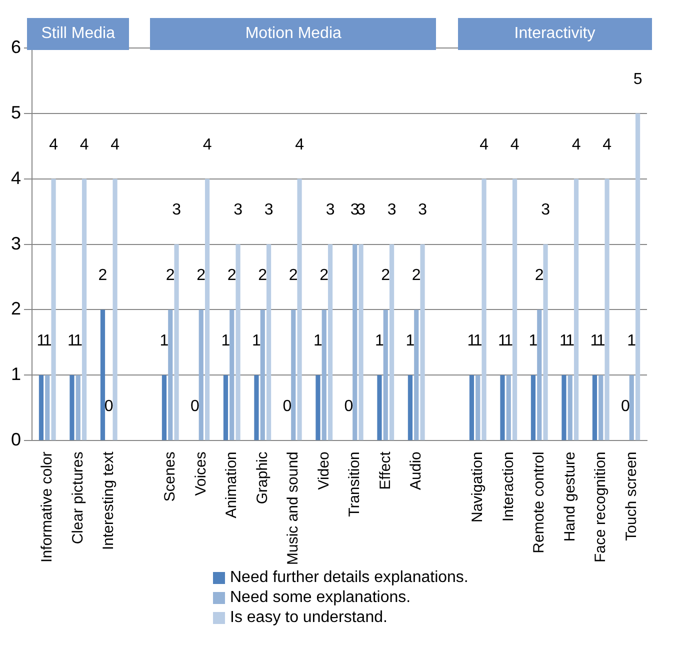 Image resolution: width=675 pixels, height=656 pixels. Describe the element at coordinates (569, 497) in the screenshot. I see `x-tick-label: Hand gesture` at that location.